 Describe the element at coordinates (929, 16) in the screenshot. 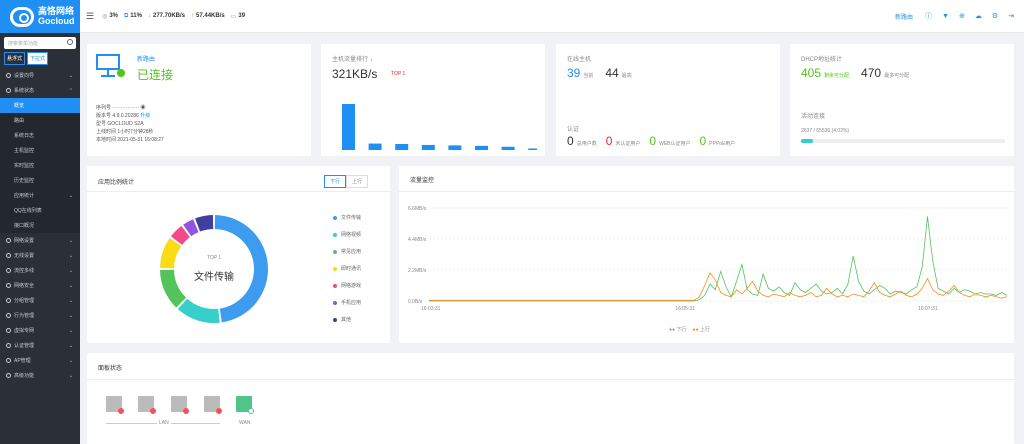

I see `info-icon: ⓘ` at that location.